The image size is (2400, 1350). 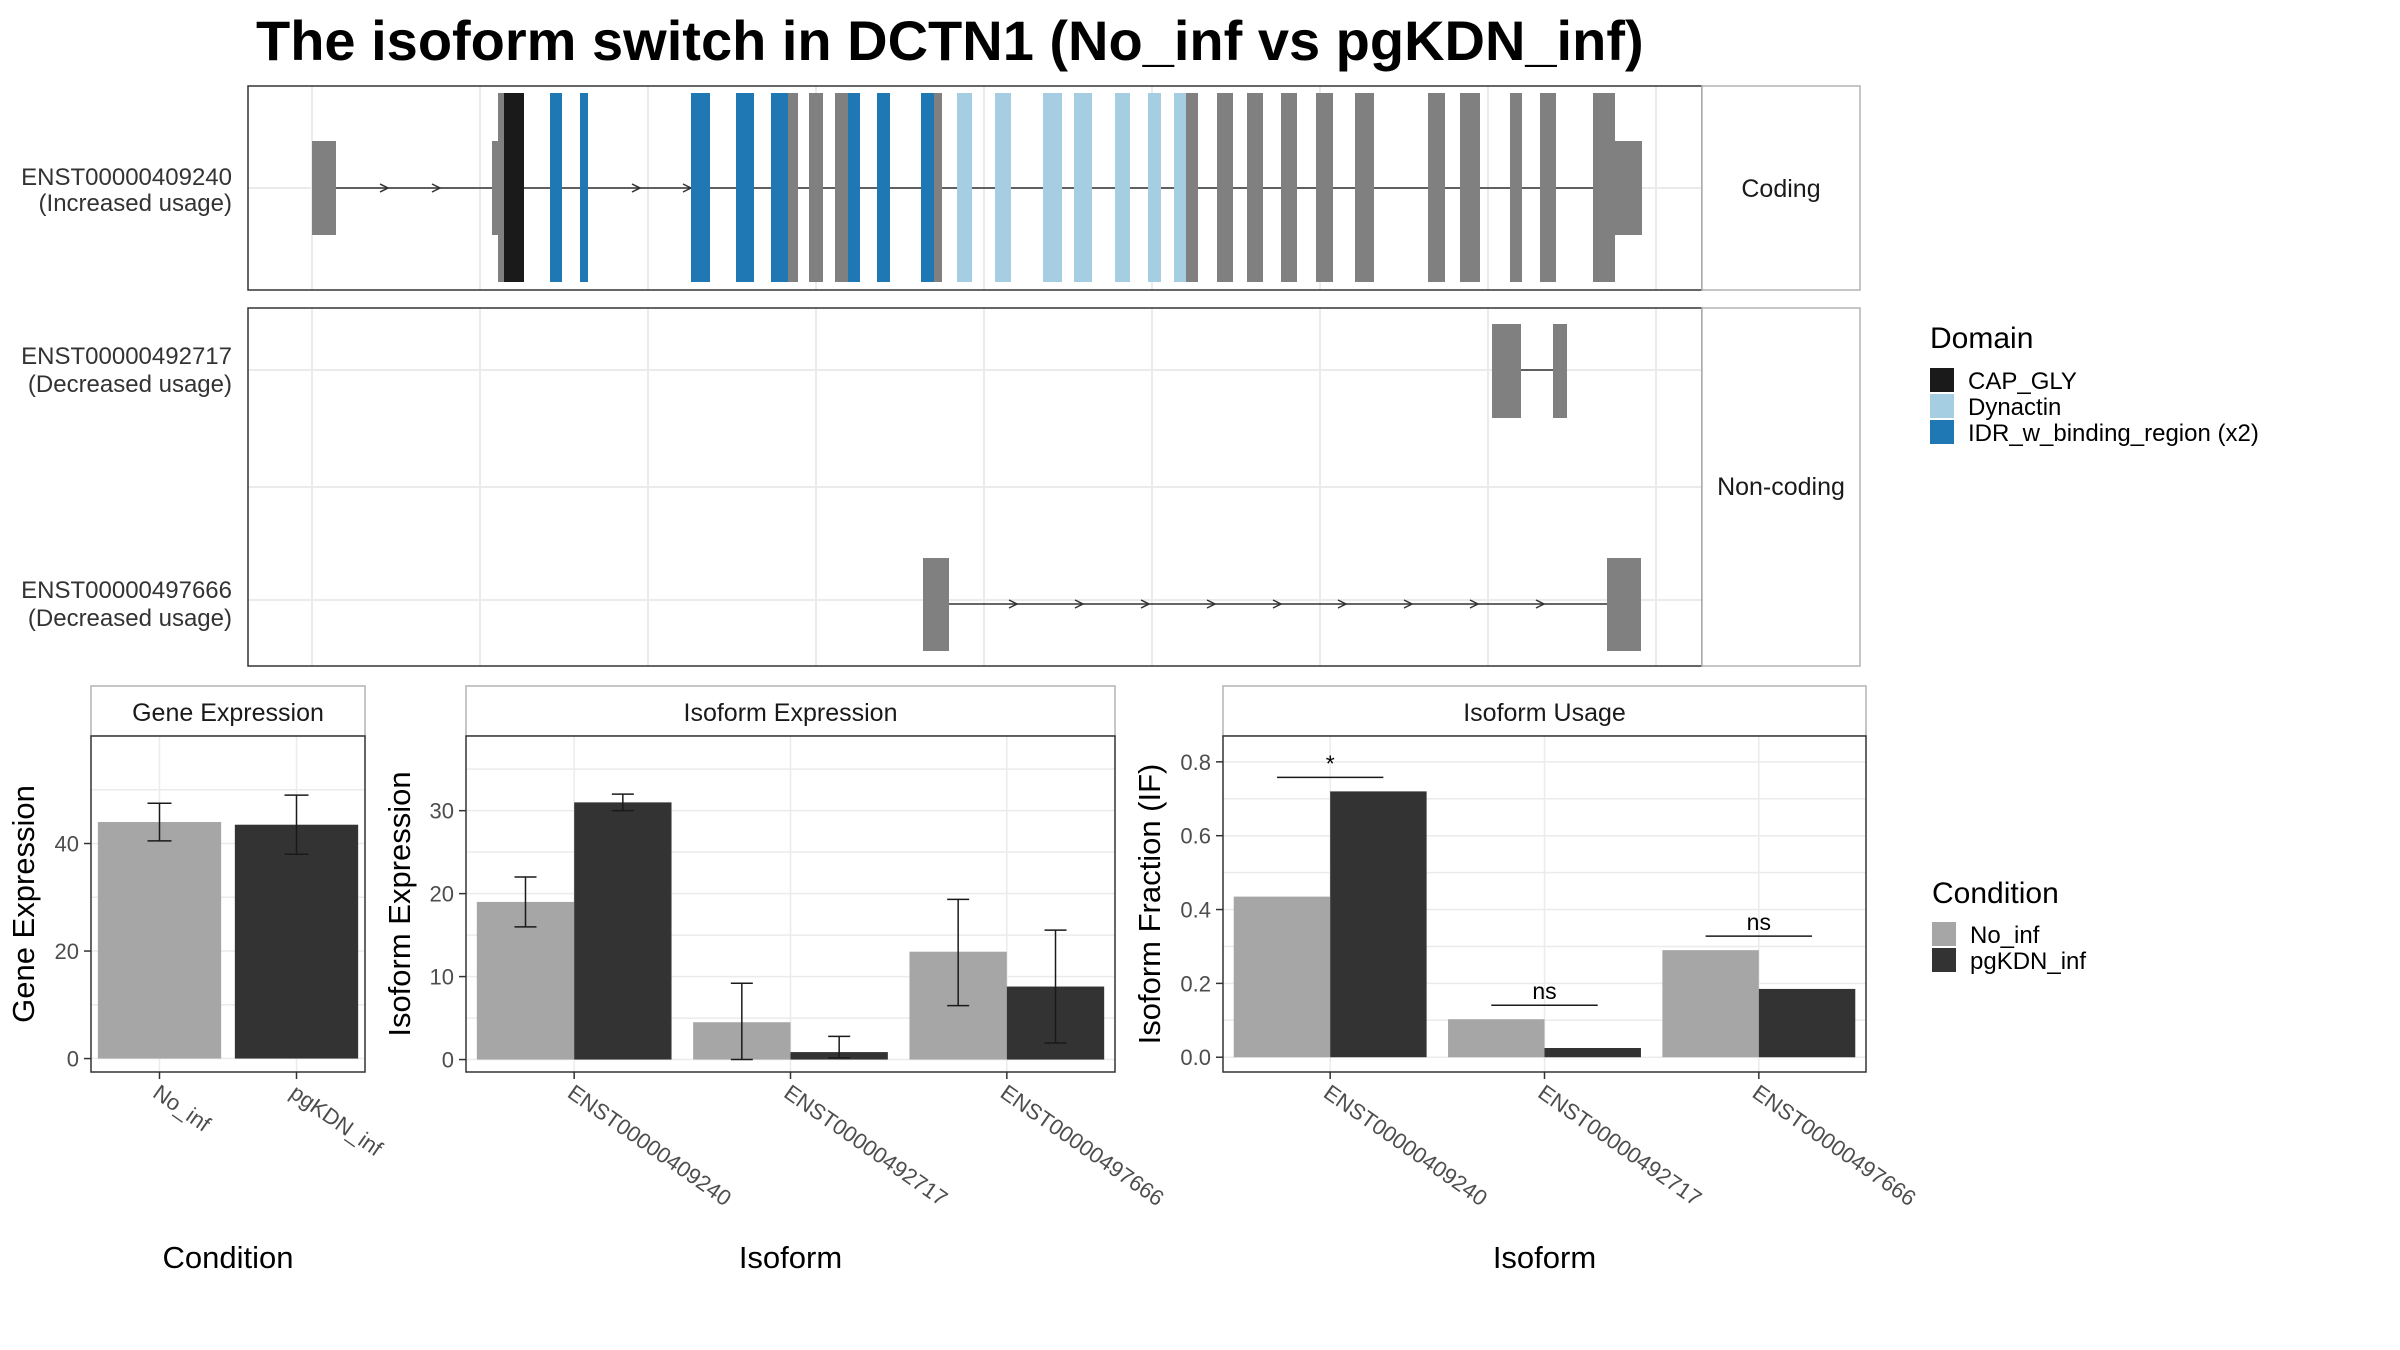 What do you see at coordinates (1282, 487) in the screenshot?
I see `noncoding-transcripts` at bounding box center [1282, 487].